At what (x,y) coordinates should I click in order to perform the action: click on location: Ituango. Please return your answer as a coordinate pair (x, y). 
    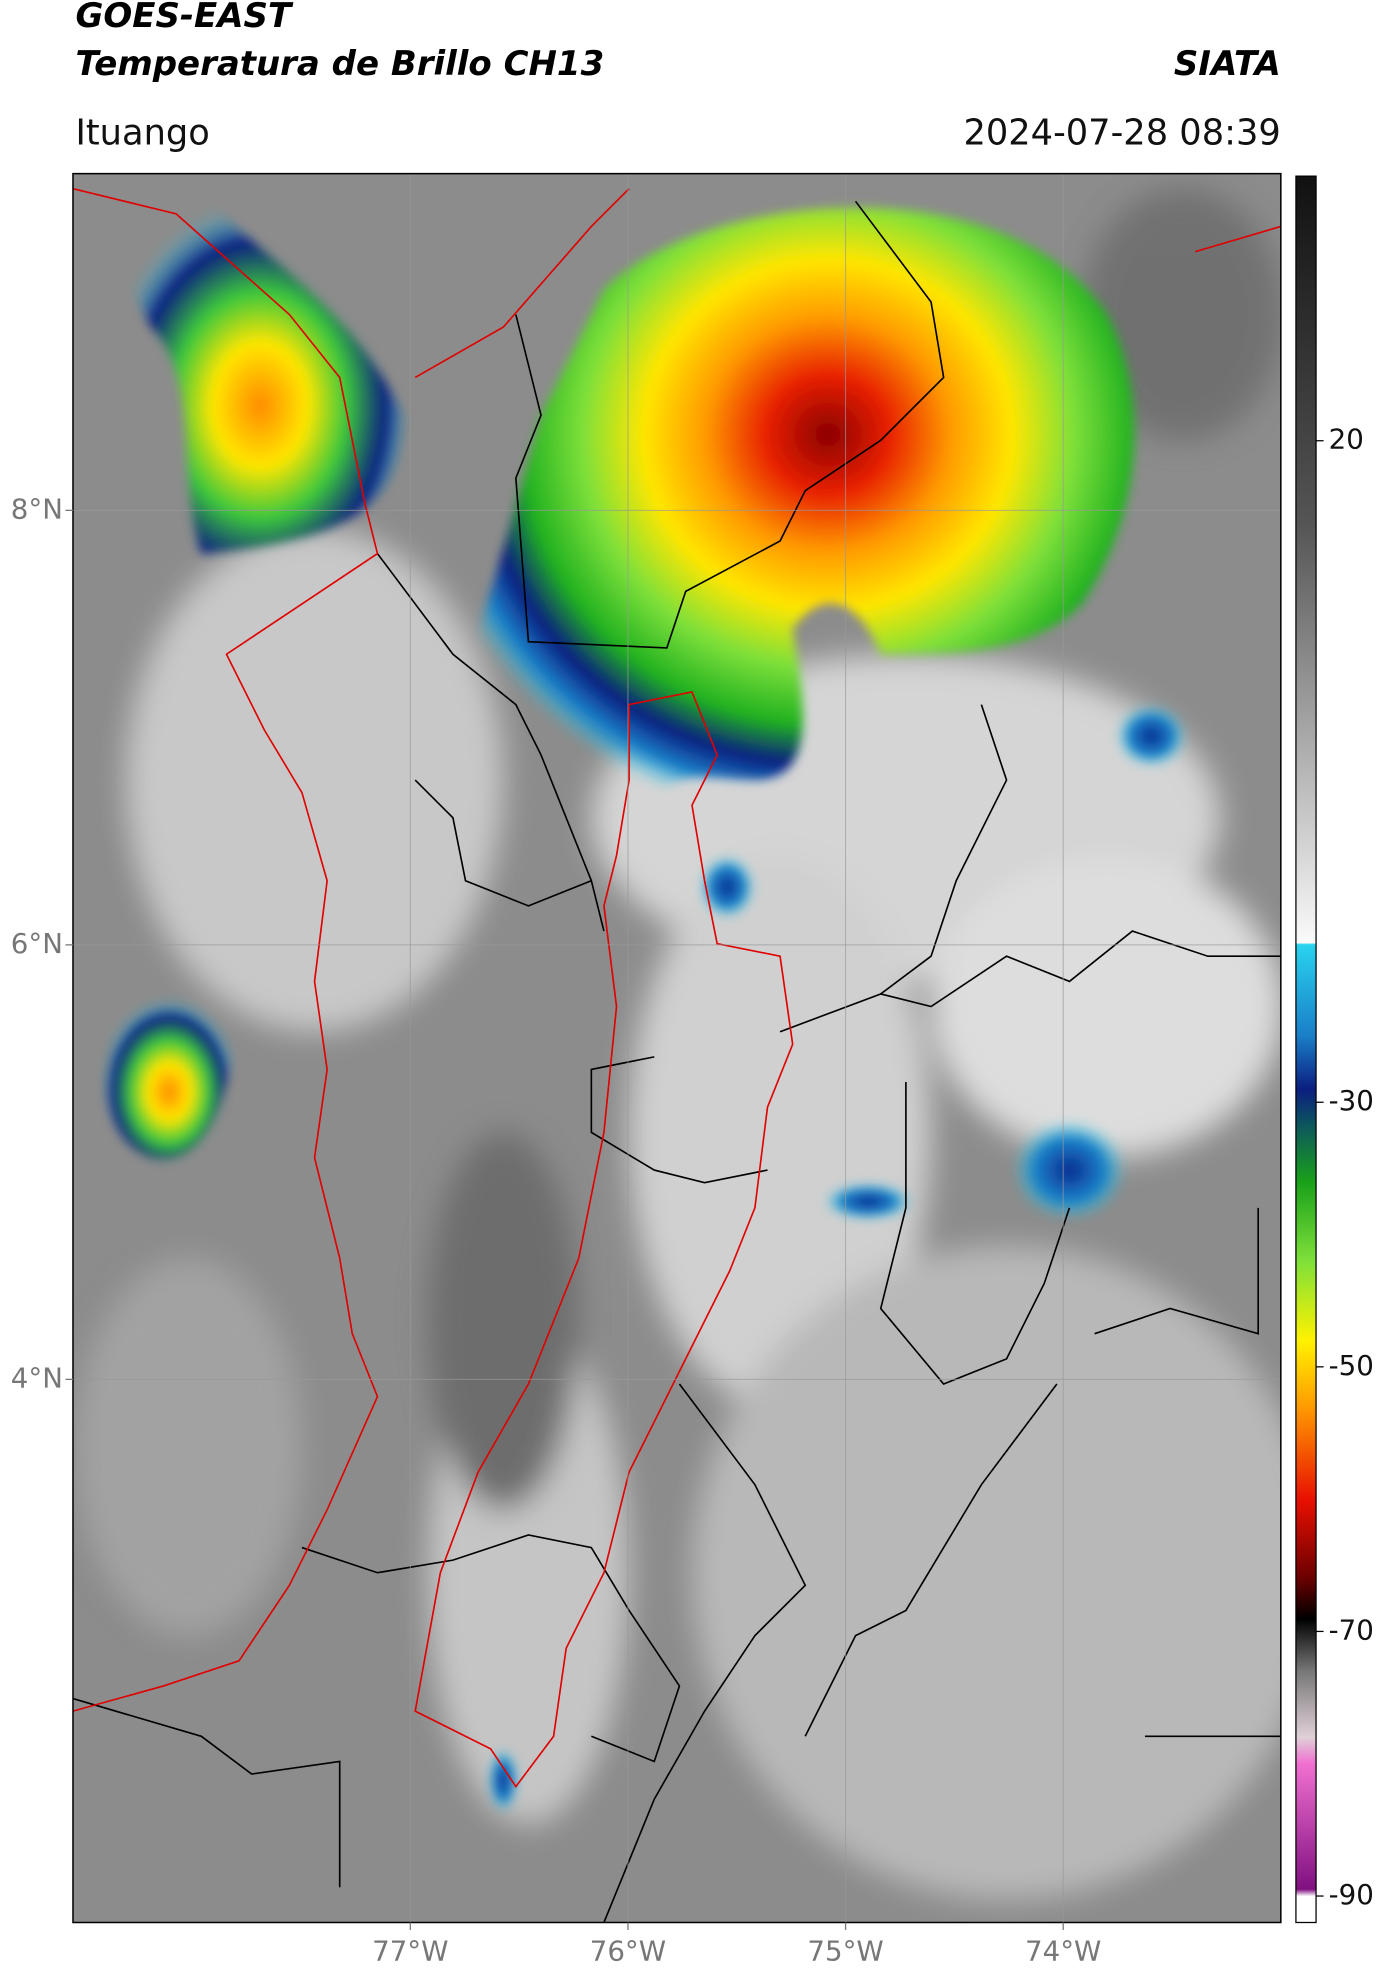
    Looking at the image, I should click on (142, 133).